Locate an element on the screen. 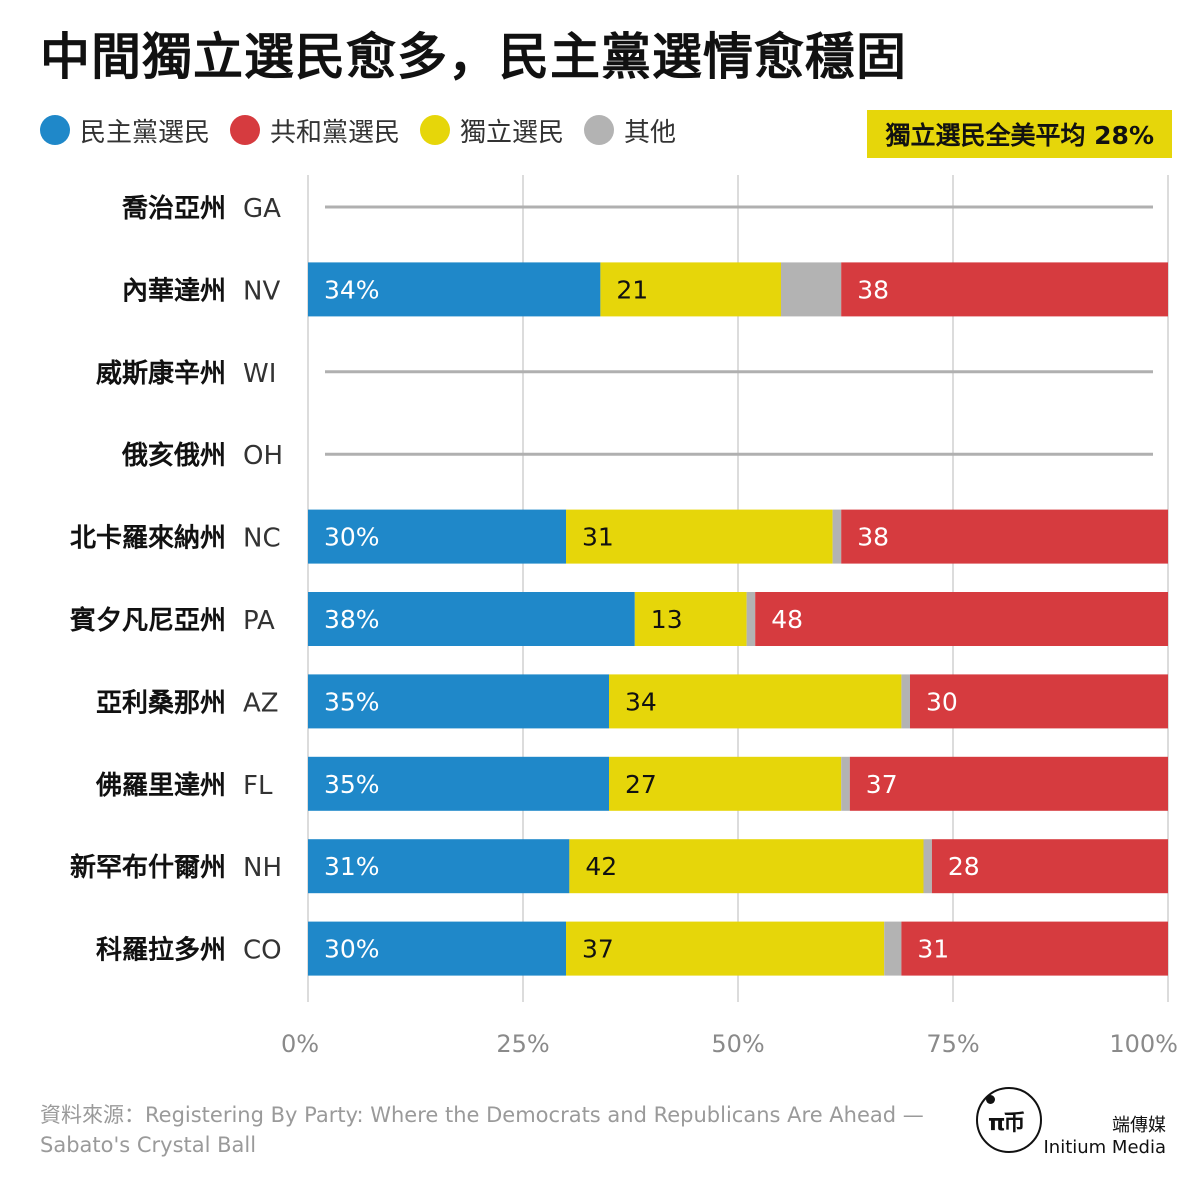 This screenshot has width=1200, height=1200. legend-label-other: 其他 is located at coordinates (650, 132).